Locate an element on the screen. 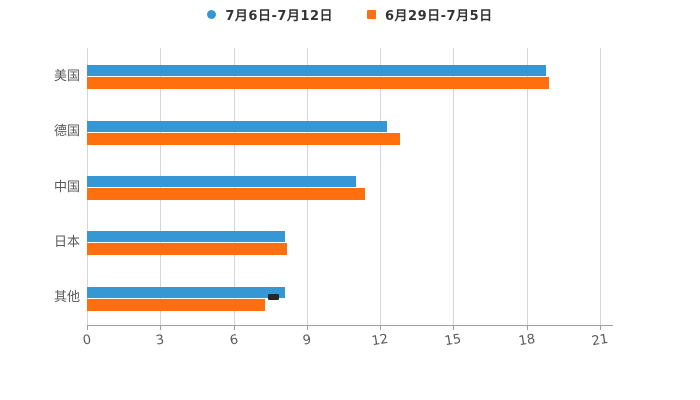 The image size is (700, 400). legend: 7月6日-7月12日 6月29日-7月5日 is located at coordinates (350, 14).